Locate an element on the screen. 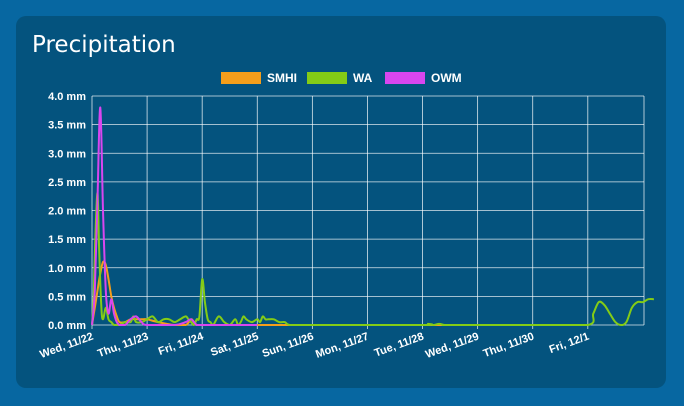  x-tick-label: Wed, 11/22 is located at coordinates (66, 346).